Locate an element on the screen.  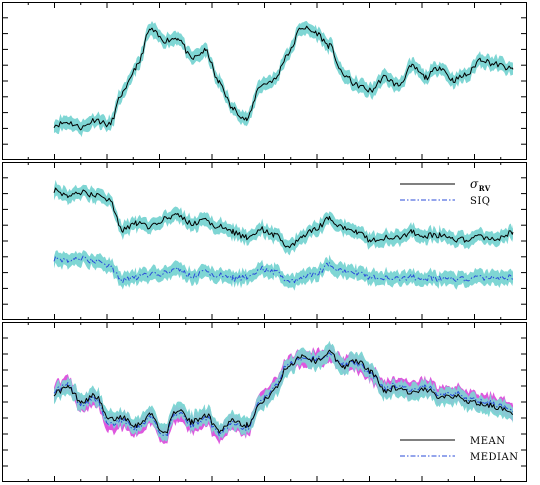
legend-label-middle-1: SIQ is located at coordinates (480, 201).